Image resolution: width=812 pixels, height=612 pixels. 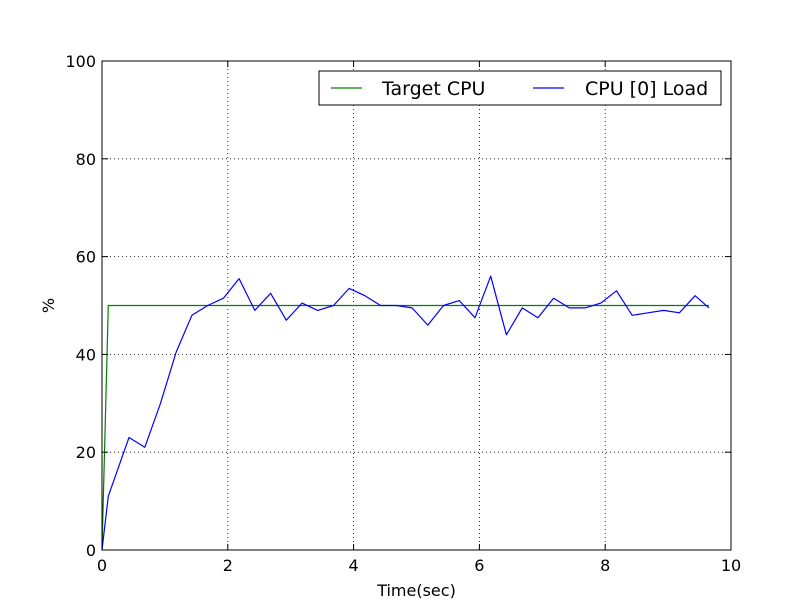 What do you see at coordinates (433, 89) in the screenshot?
I see `legend-label-target-cpu: Target CPU` at bounding box center [433, 89].